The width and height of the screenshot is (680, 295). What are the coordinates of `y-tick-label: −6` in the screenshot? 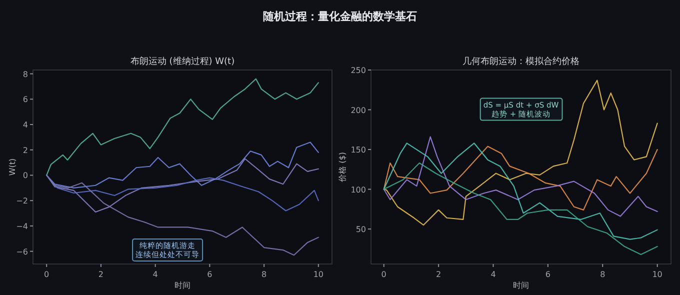 It's located at (22, 251).